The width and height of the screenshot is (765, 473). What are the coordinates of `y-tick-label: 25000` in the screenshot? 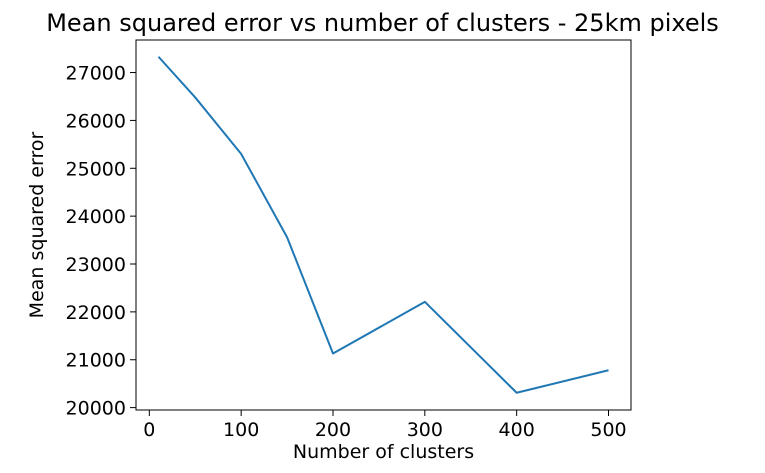 It's located at (96, 169).